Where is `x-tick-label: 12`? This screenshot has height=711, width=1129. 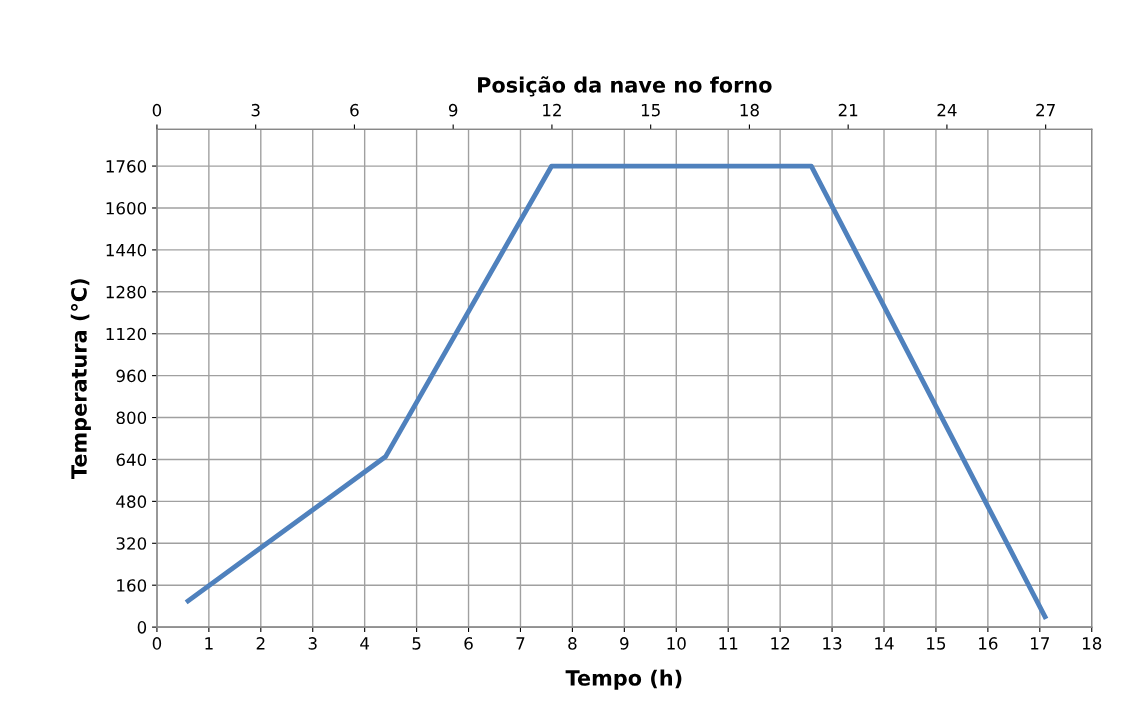
x-tick-label: 12 is located at coordinates (780, 643).